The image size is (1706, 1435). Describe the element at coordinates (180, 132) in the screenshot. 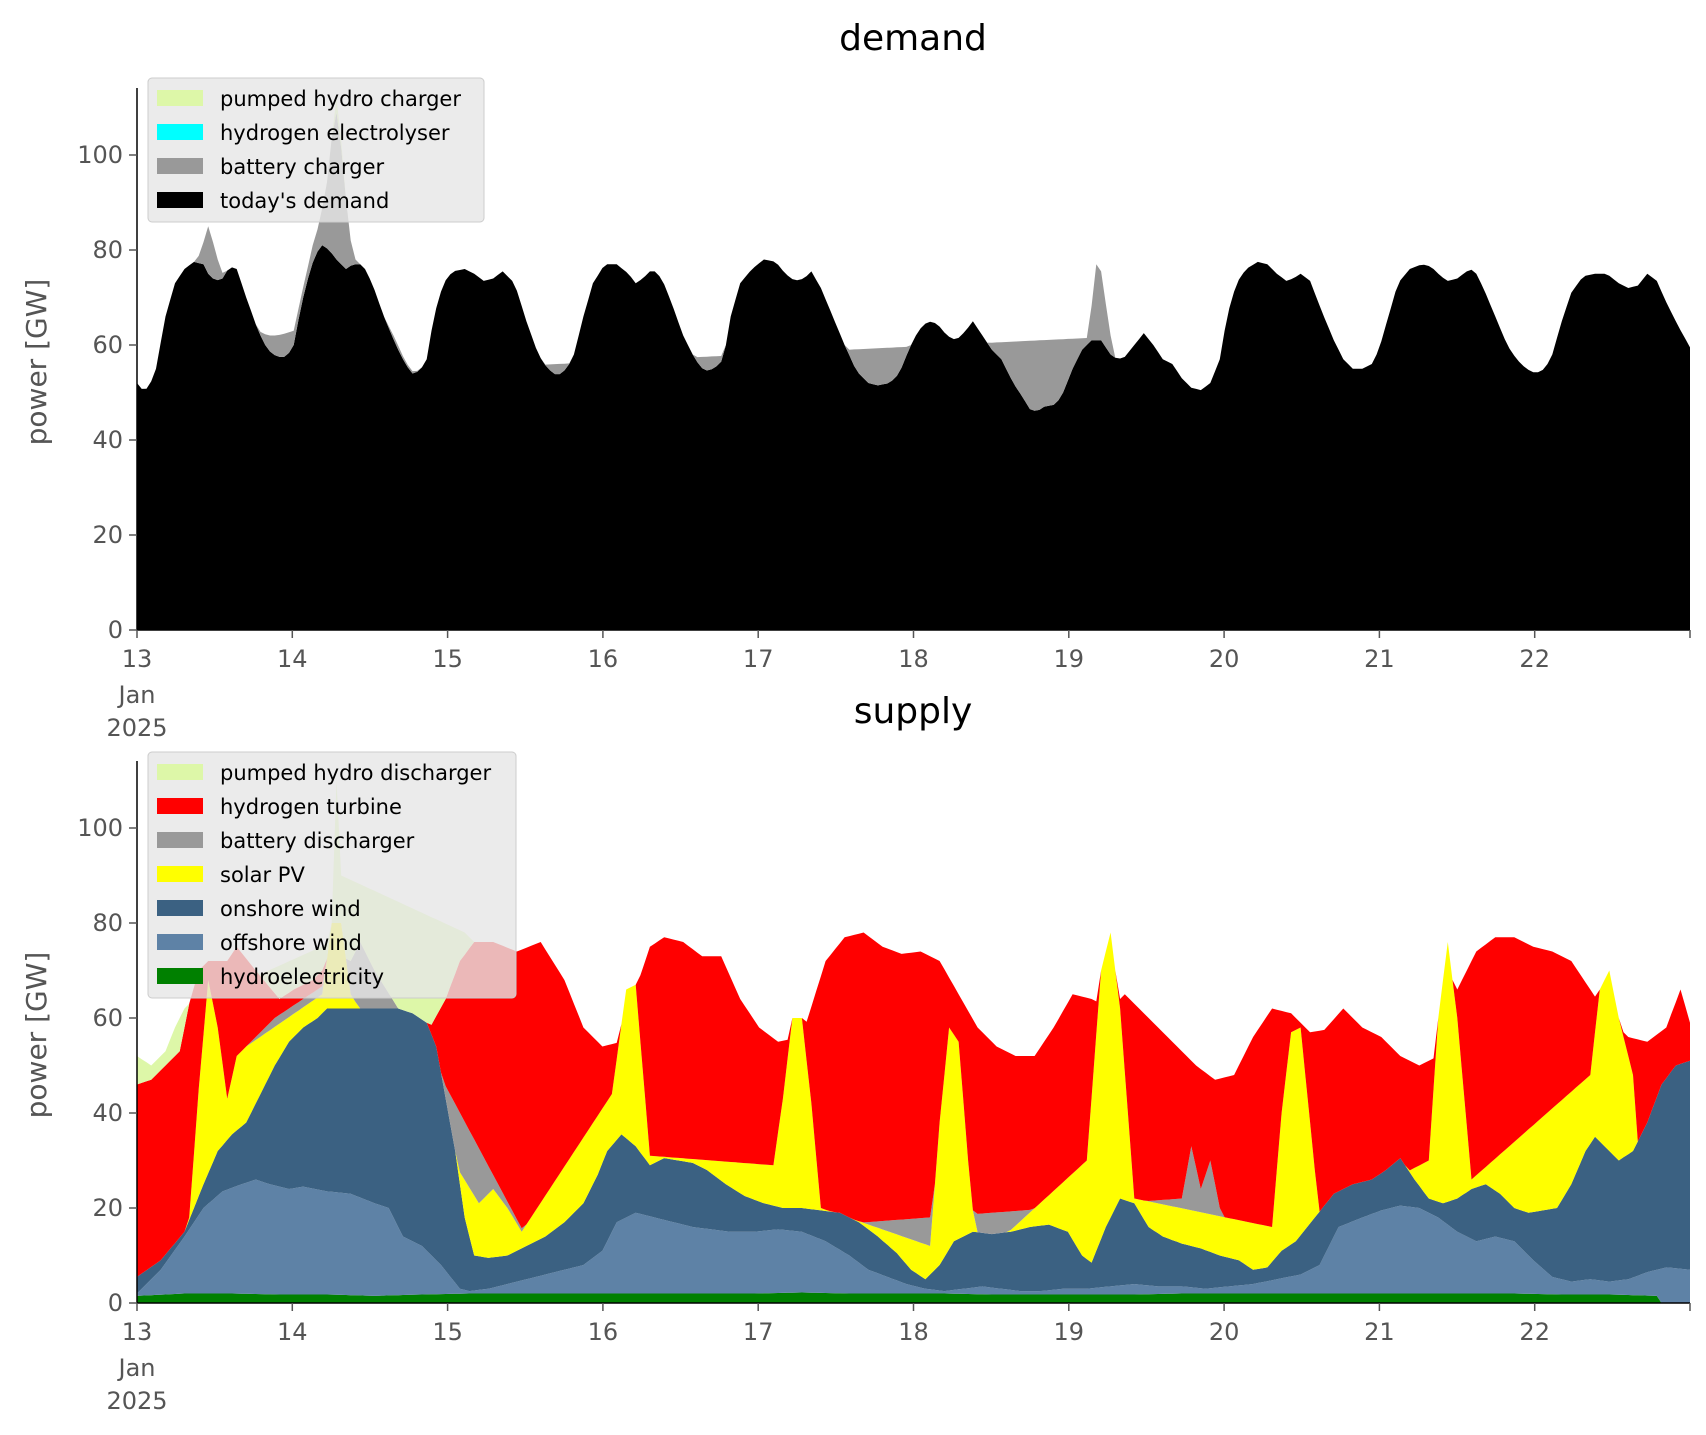

I see `legend-swatch-hydrogen-electrolyser` at that location.